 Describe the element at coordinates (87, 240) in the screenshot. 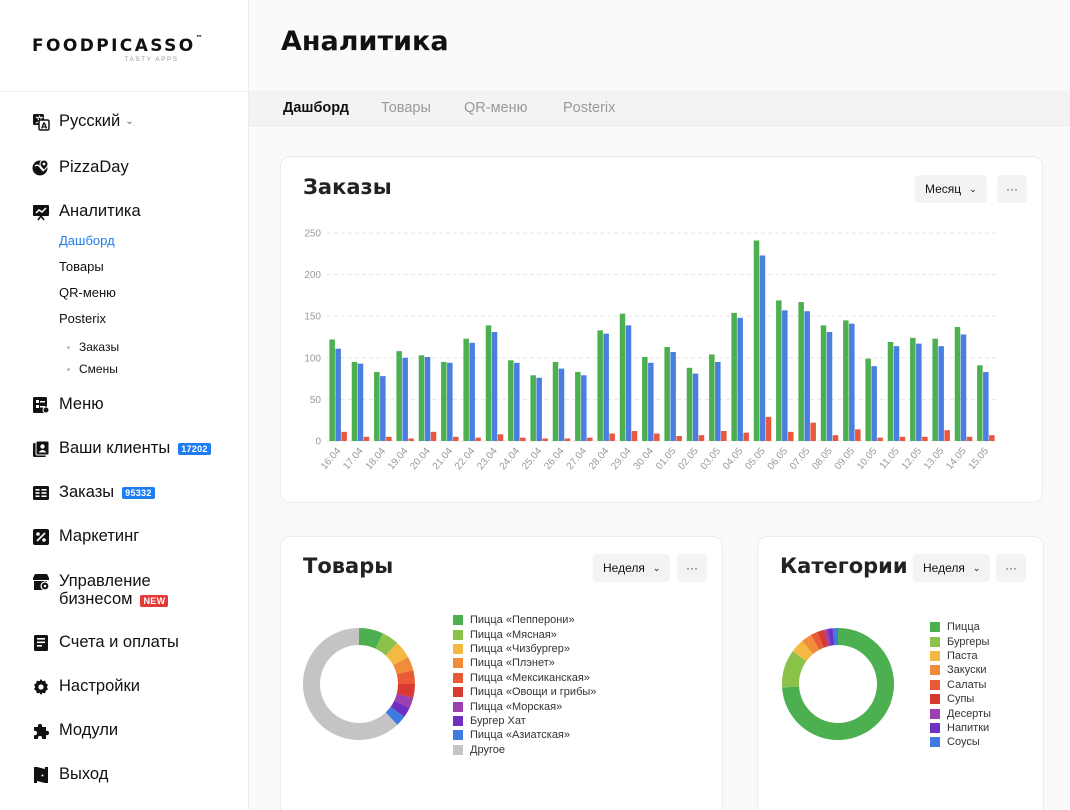

I see `sidebar-sub-dashboard: Дашборд` at that location.